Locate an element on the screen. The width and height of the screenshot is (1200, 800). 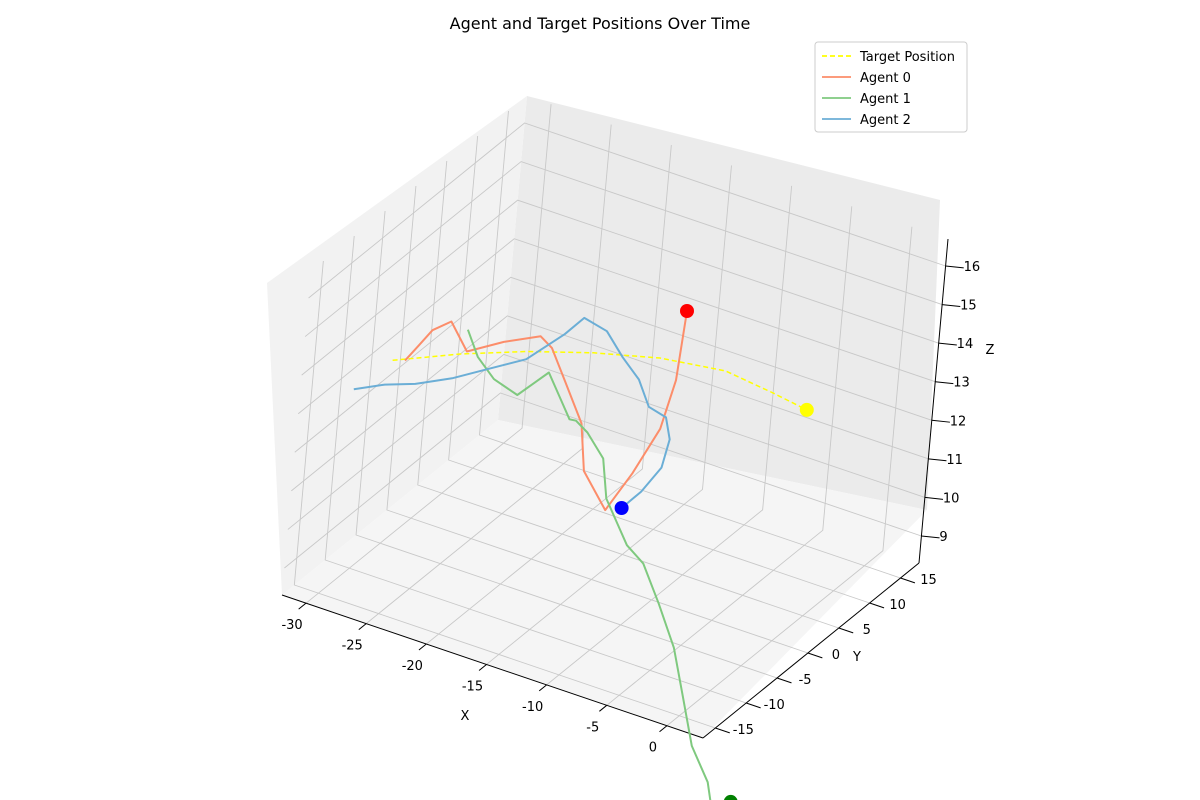
marker-layer is located at coordinates (714, 552).